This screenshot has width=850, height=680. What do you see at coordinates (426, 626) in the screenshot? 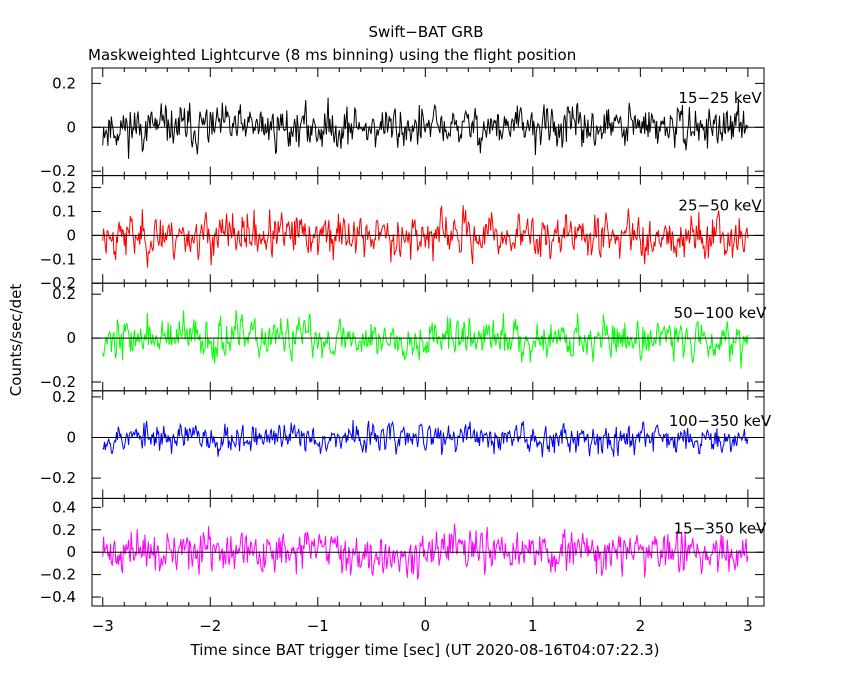
I see `x-tick-label: 0` at bounding box center [426, 626].